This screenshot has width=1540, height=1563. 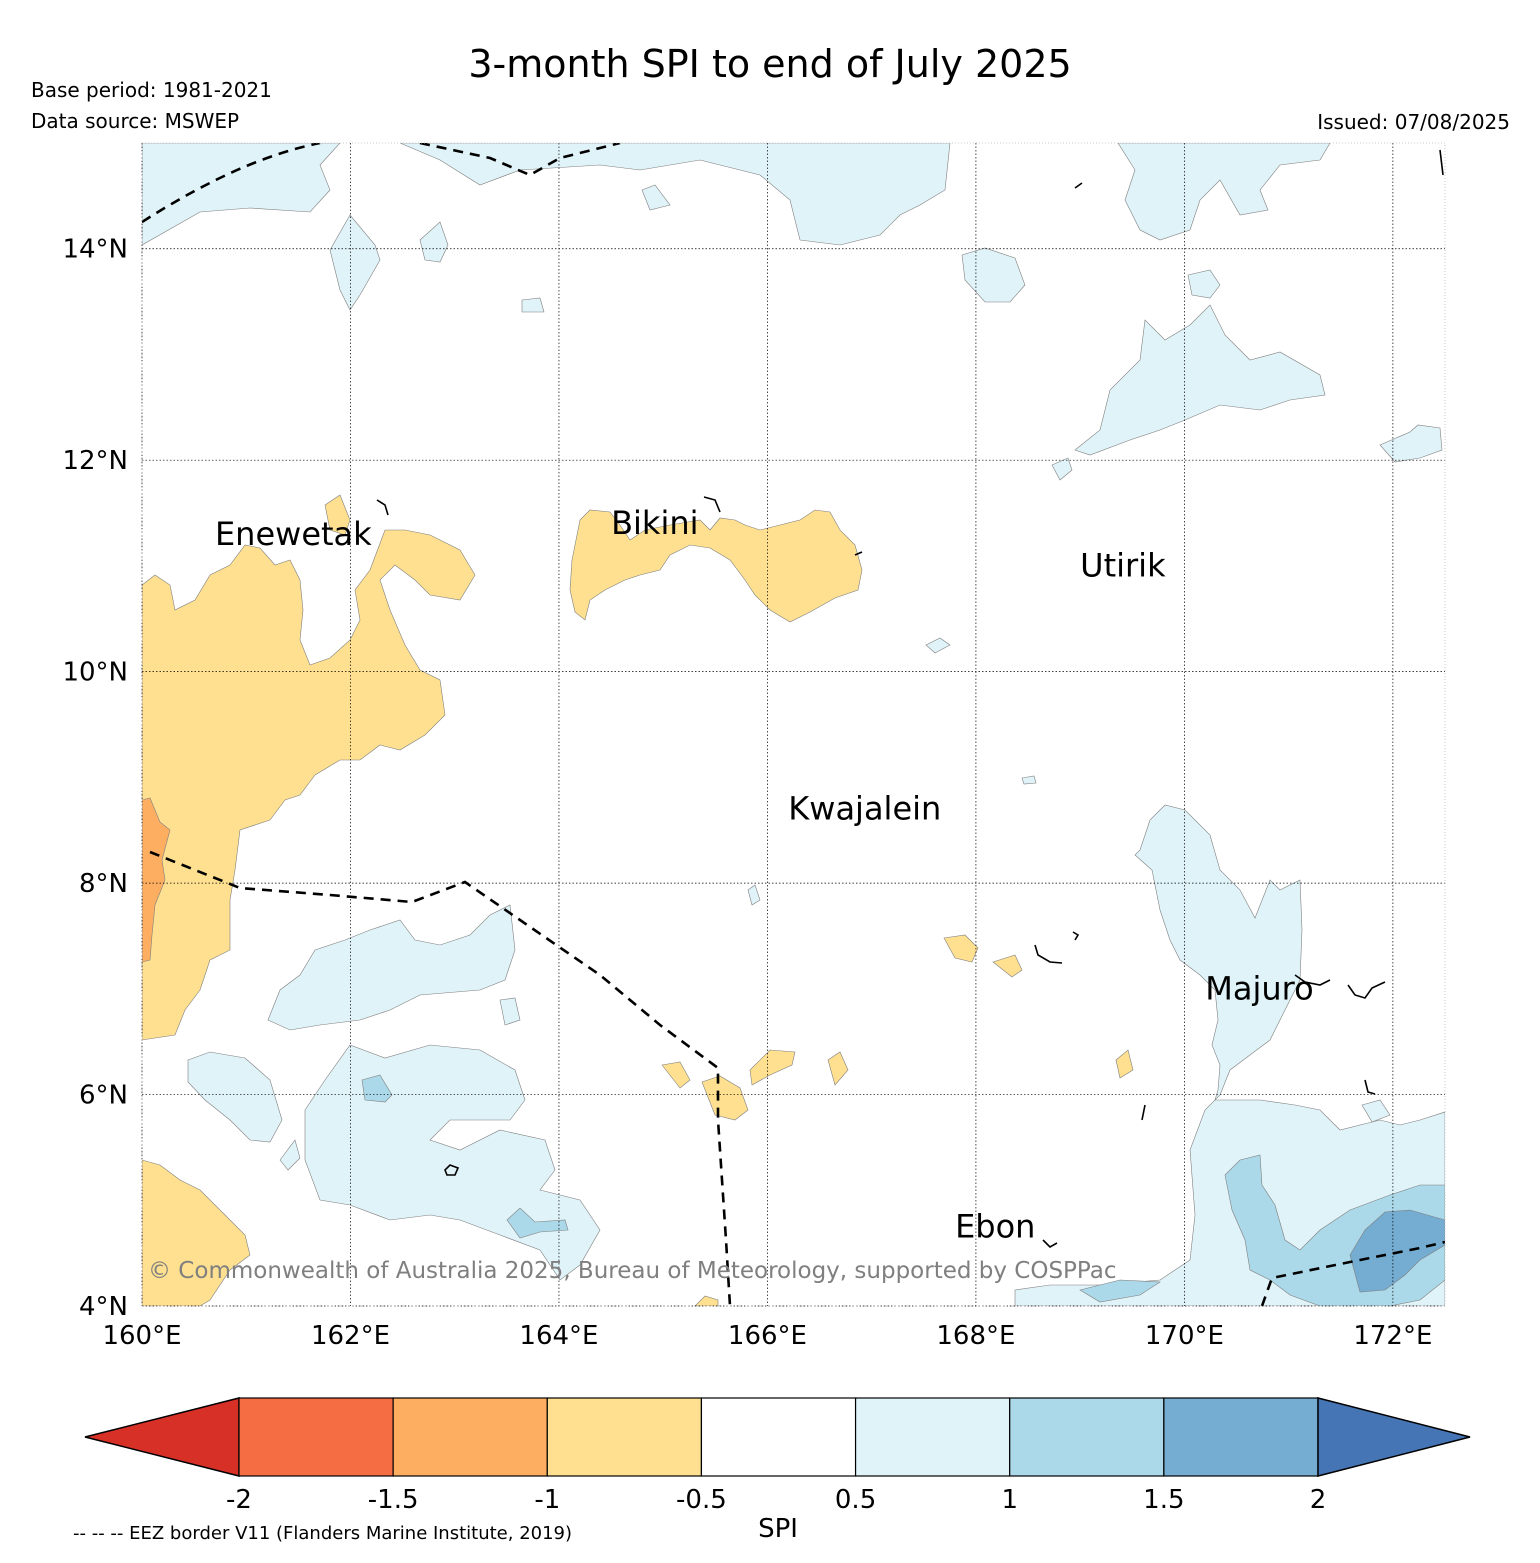 I want to click on data-source-text: Data source: MSWEP, so click(x=135, y=121).